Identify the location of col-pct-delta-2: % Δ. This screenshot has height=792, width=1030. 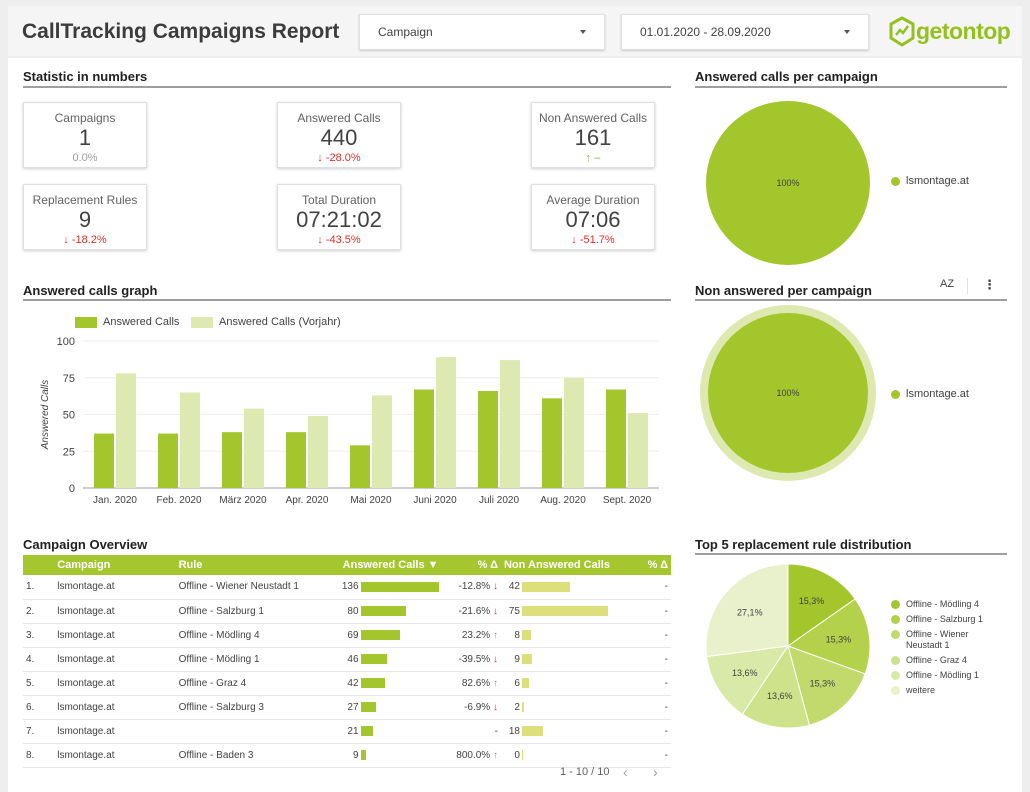
(646, 565).